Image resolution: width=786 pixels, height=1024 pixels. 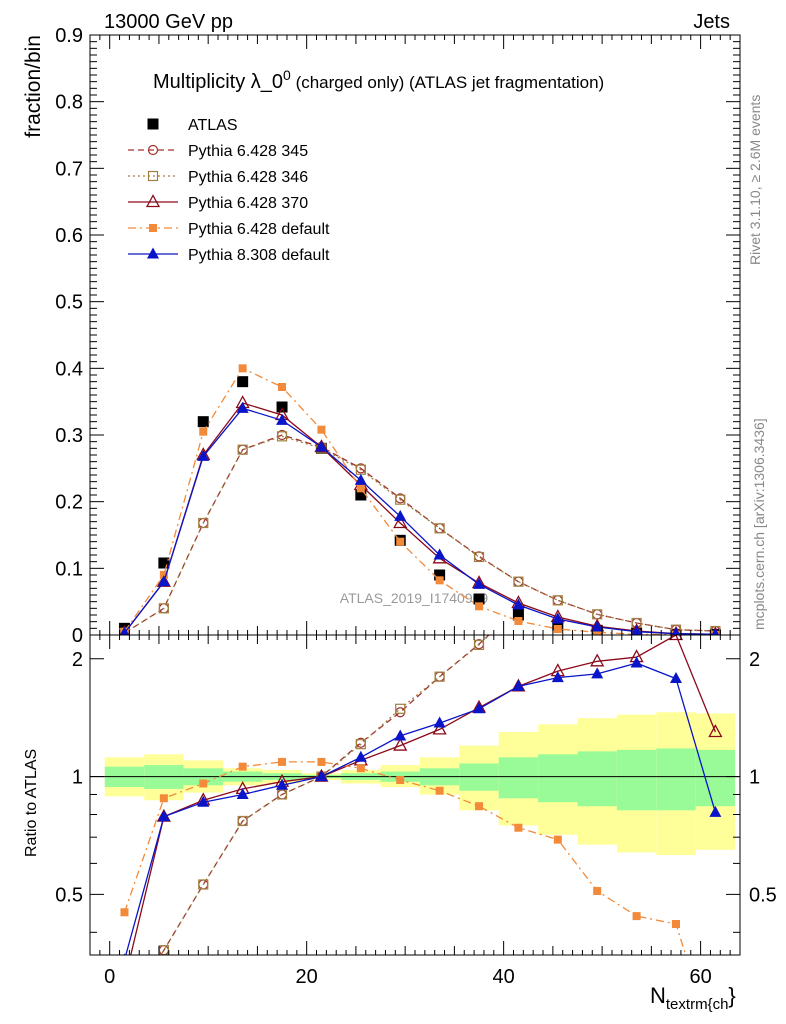 I want to click on legend-item-atlas: ATLAS, so click(x=192, y=125).